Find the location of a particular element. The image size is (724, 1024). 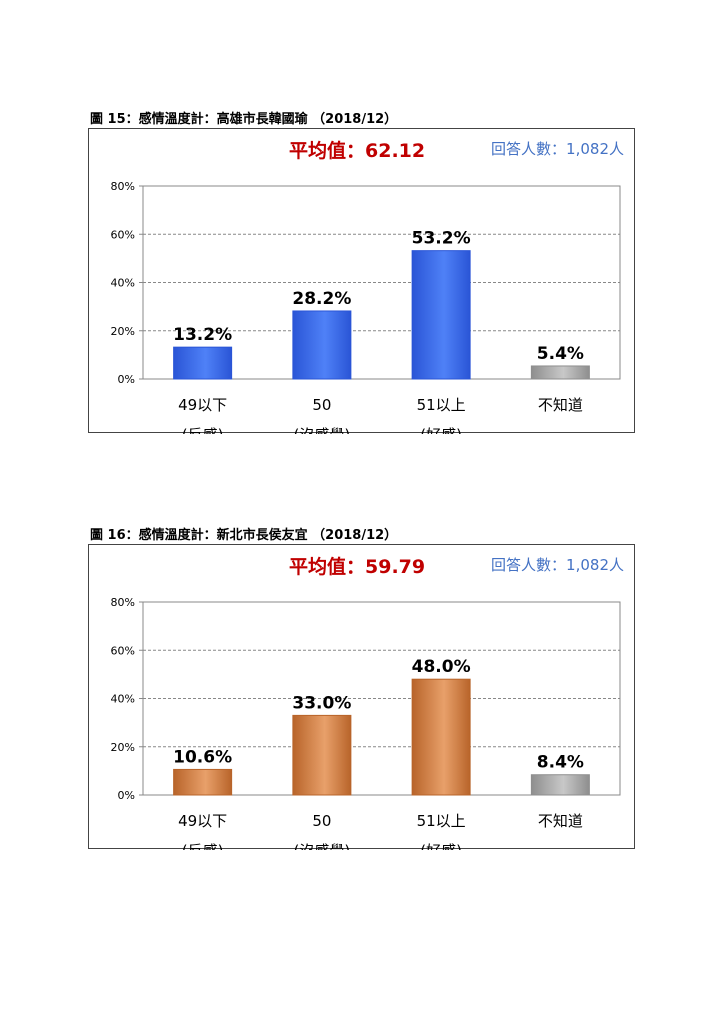

data-label: 53.2% is located at coordinates (441, 239).